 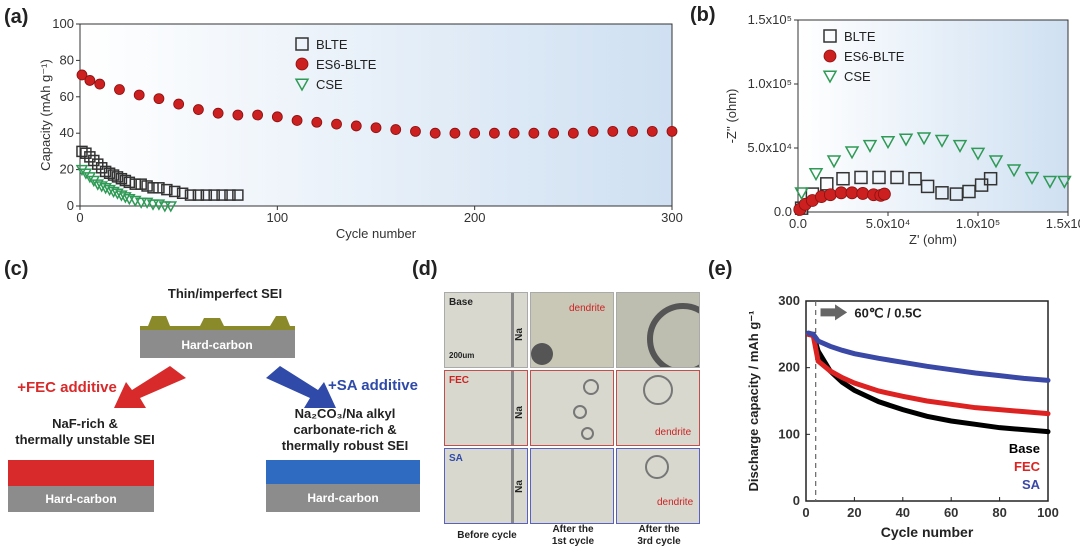 What do you see at coordinates (81, 473) in the screenshot?
I see `fec-sei-layer` at bounding box center [81, 473].